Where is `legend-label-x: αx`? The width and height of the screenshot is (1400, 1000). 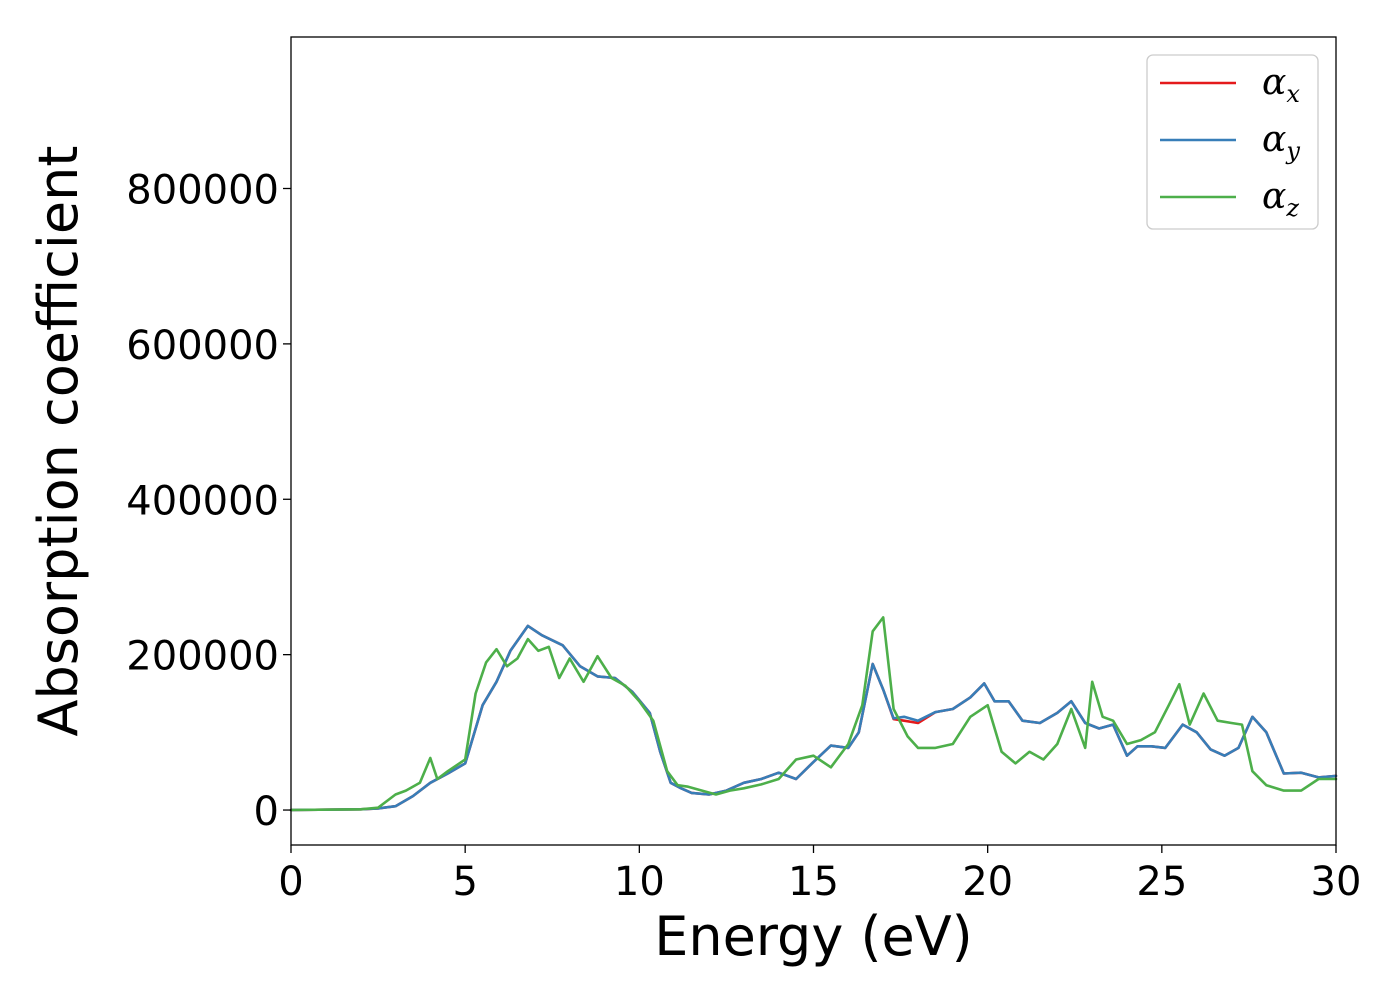
legend-label-x: αx is located at coordinates (1281, 85).